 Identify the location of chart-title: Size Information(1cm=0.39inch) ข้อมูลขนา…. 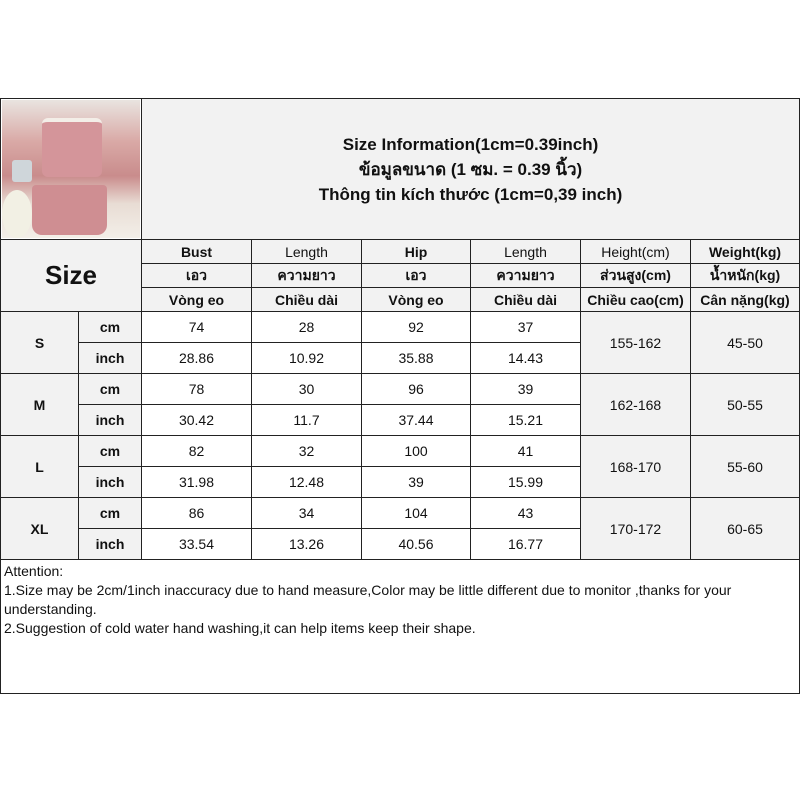
(470, 169).